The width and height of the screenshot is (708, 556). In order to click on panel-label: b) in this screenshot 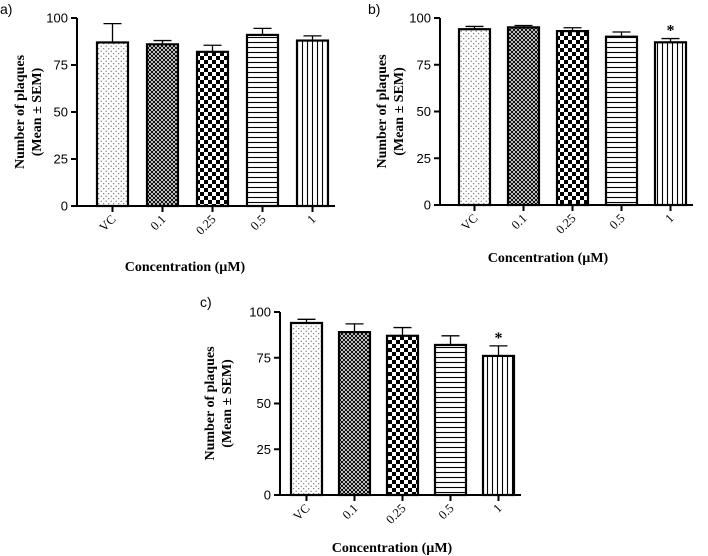, I will do `click(374, 9)`.